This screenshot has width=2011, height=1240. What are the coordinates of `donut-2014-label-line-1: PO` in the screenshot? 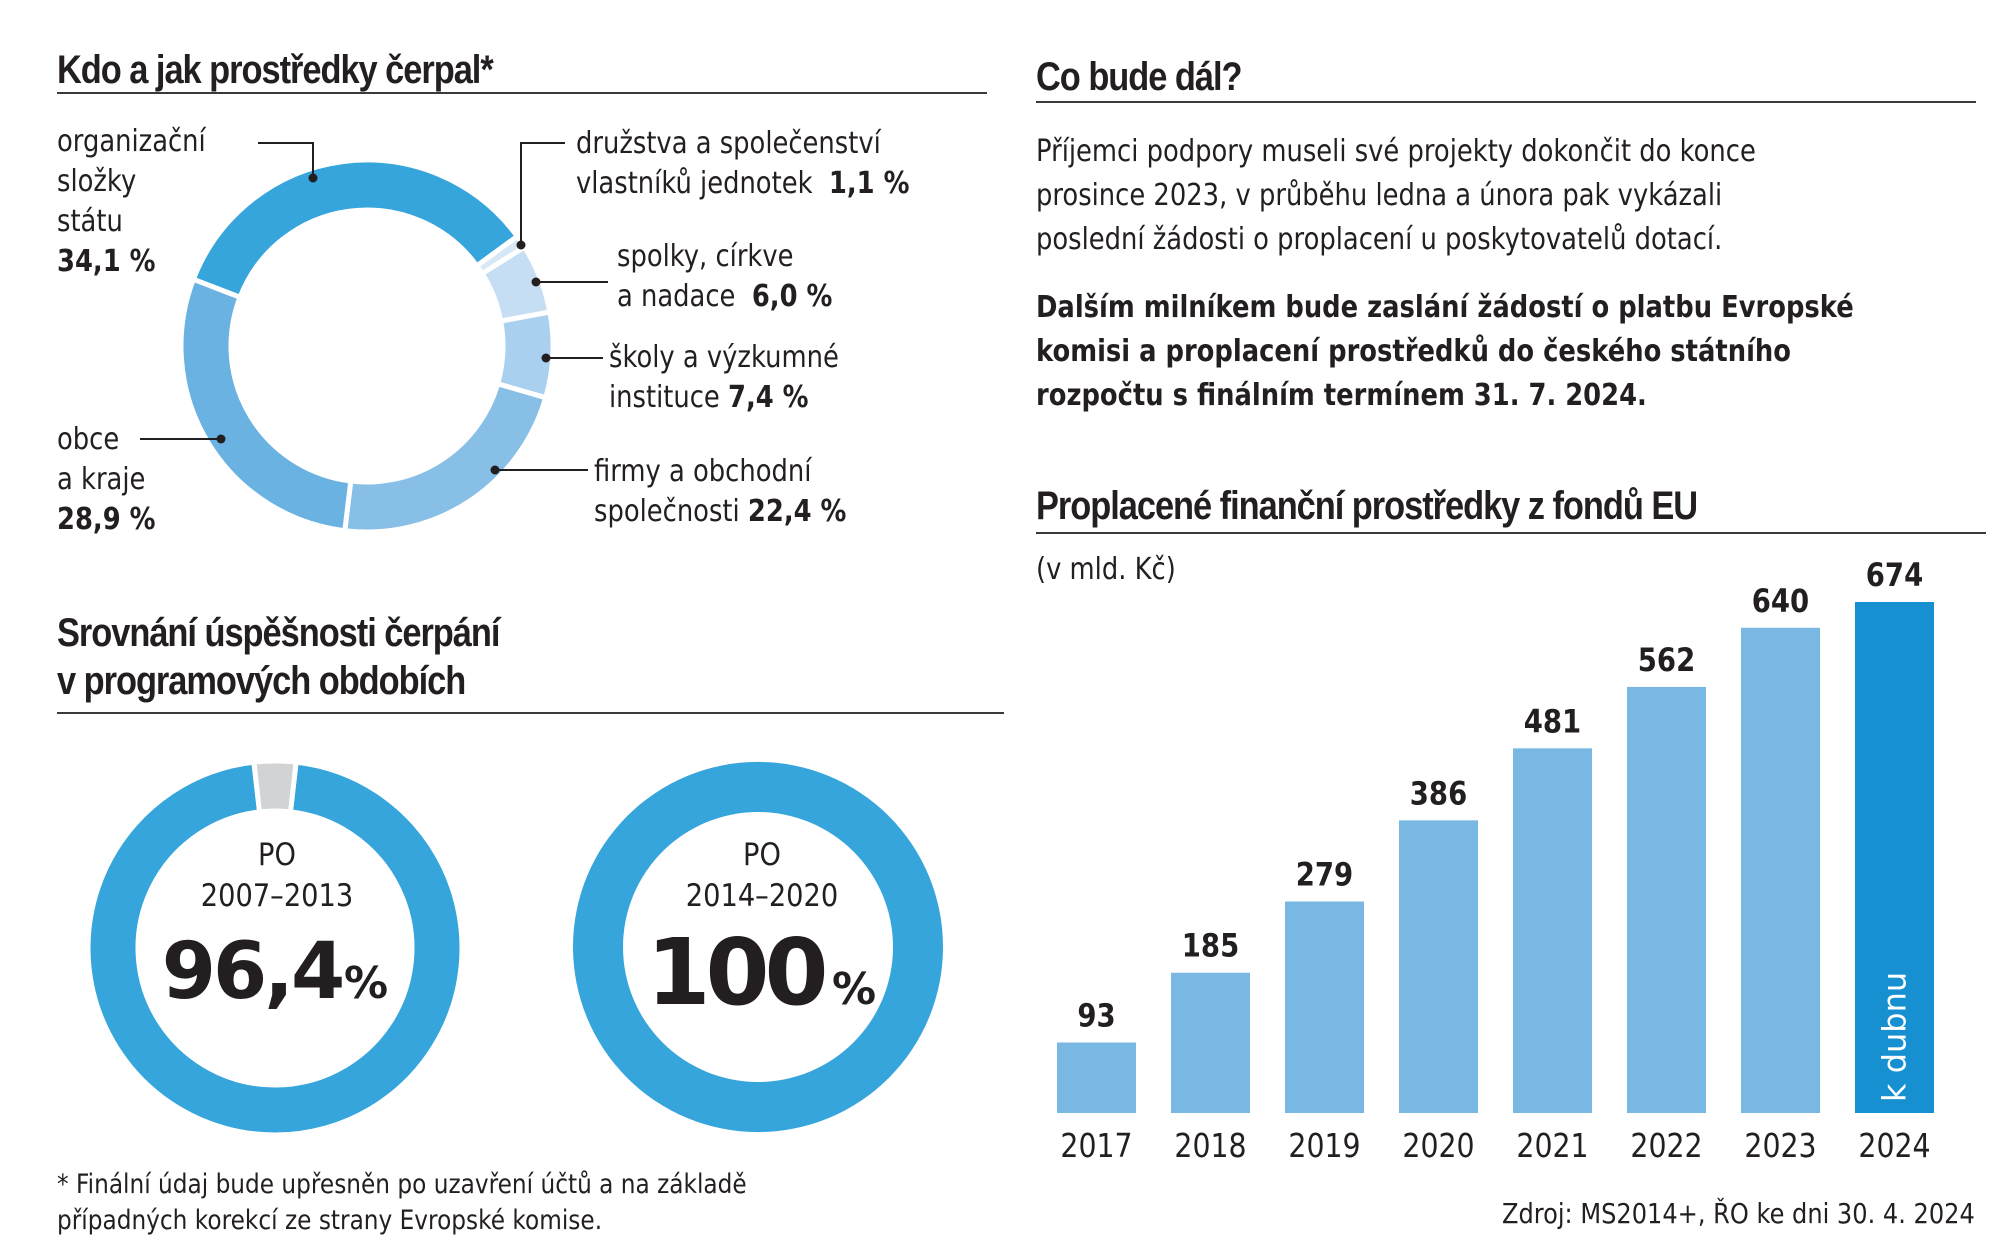 It's located at (762, 854).